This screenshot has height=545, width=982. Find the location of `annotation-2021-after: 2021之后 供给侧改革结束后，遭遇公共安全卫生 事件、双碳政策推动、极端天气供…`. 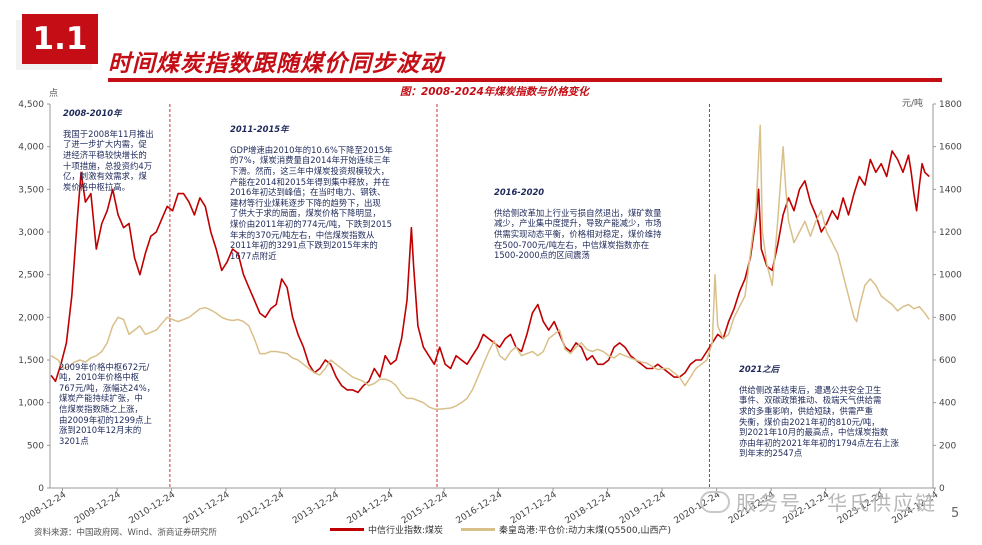

annotation-2021-after: 2021之后 供给侧改革结束后，遭遇公共安全卫生 事件、双碳政策推动、极端天气供… is located at coordinates (819, 406).